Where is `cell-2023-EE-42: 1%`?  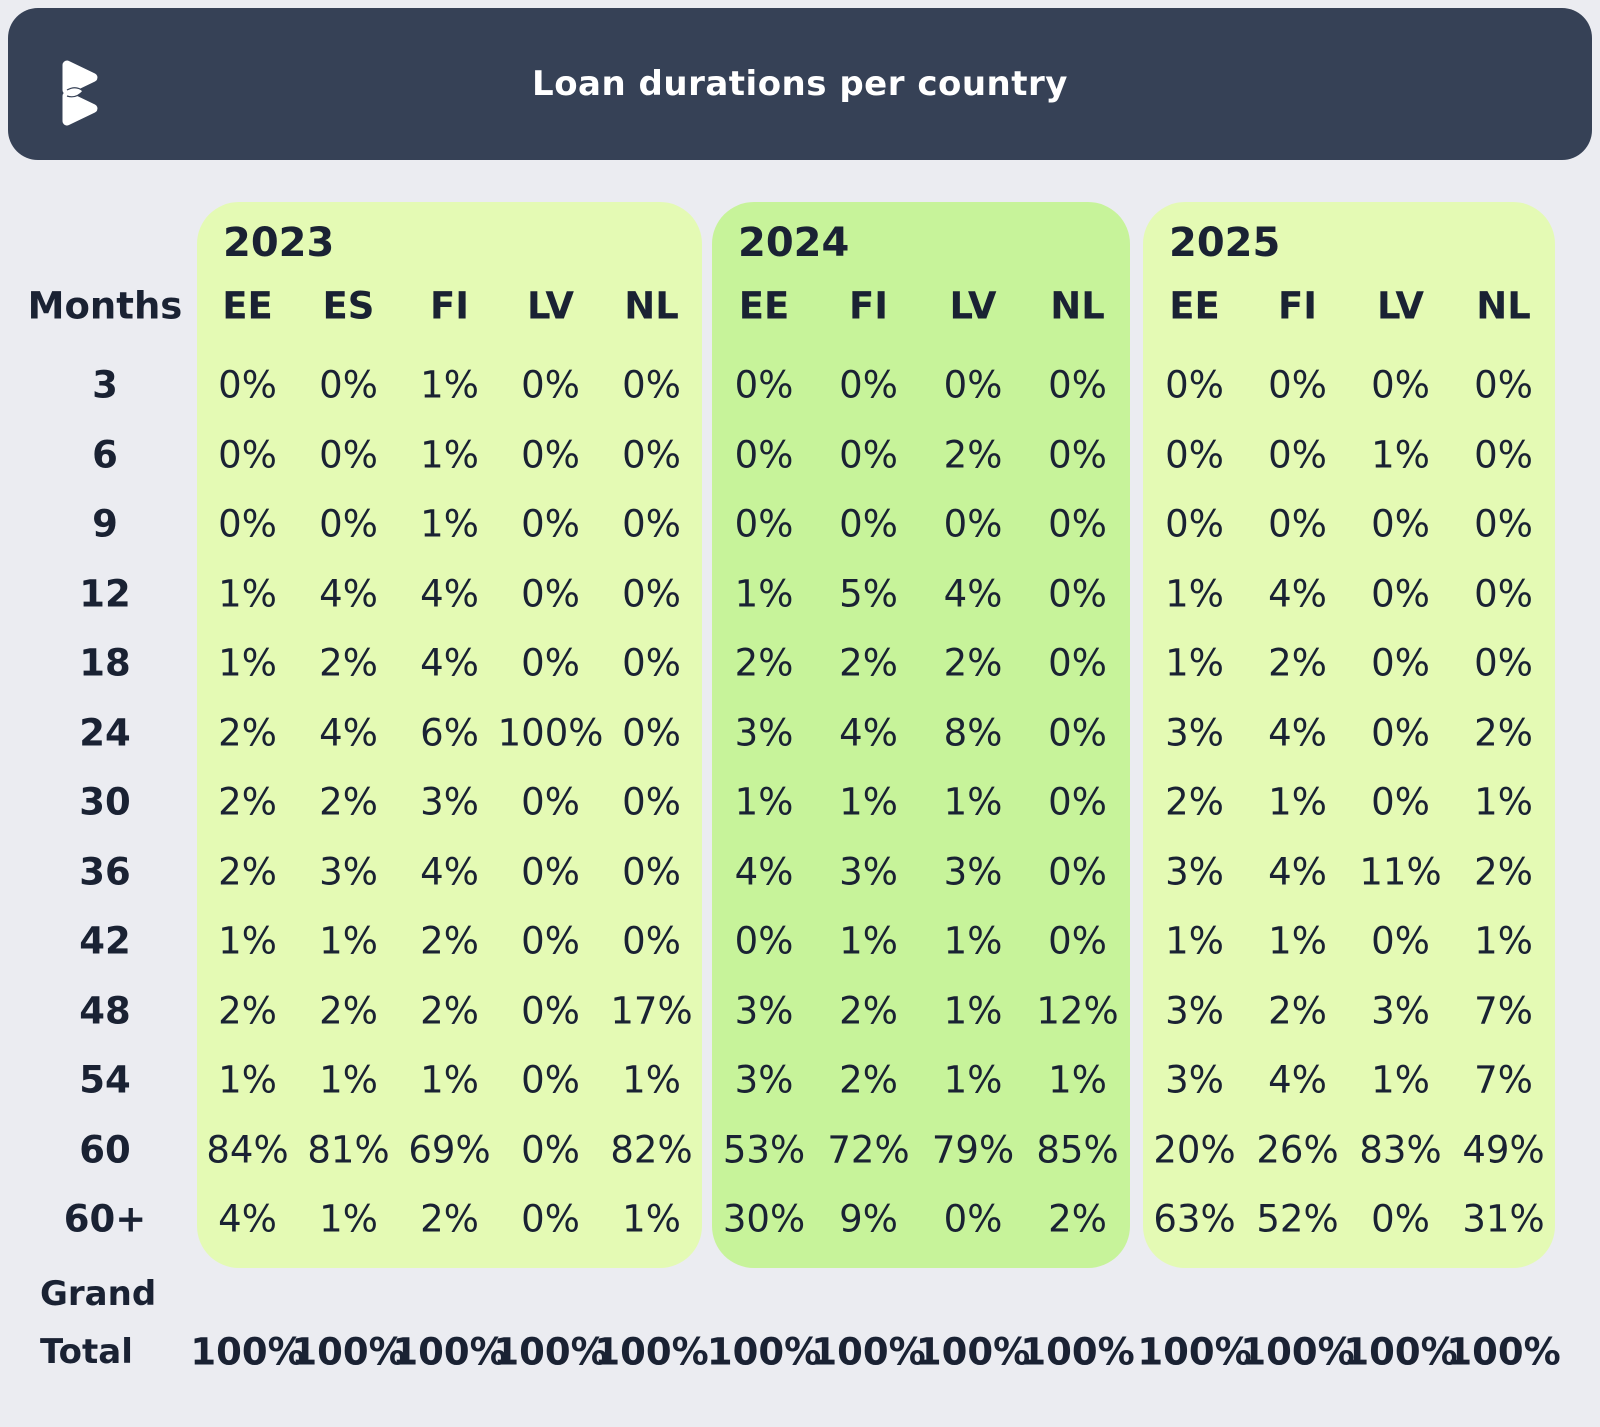
cell-2023-EE-42: 1% is located at coordinates (247, 941).